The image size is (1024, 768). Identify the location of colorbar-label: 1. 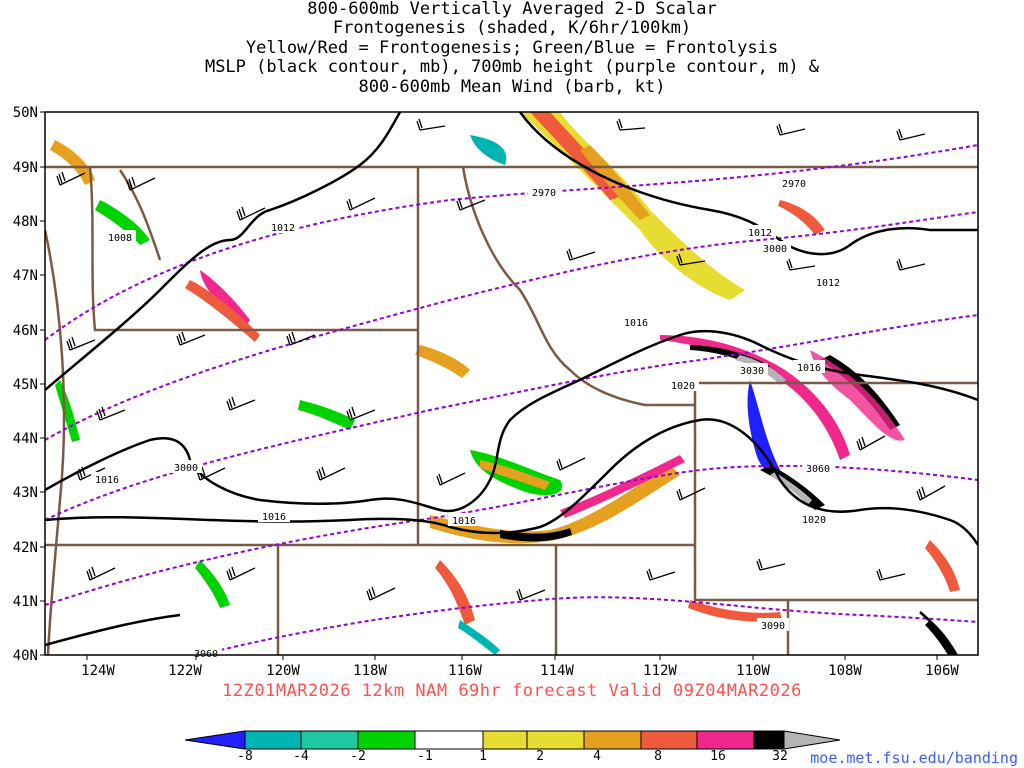
(483, 756).